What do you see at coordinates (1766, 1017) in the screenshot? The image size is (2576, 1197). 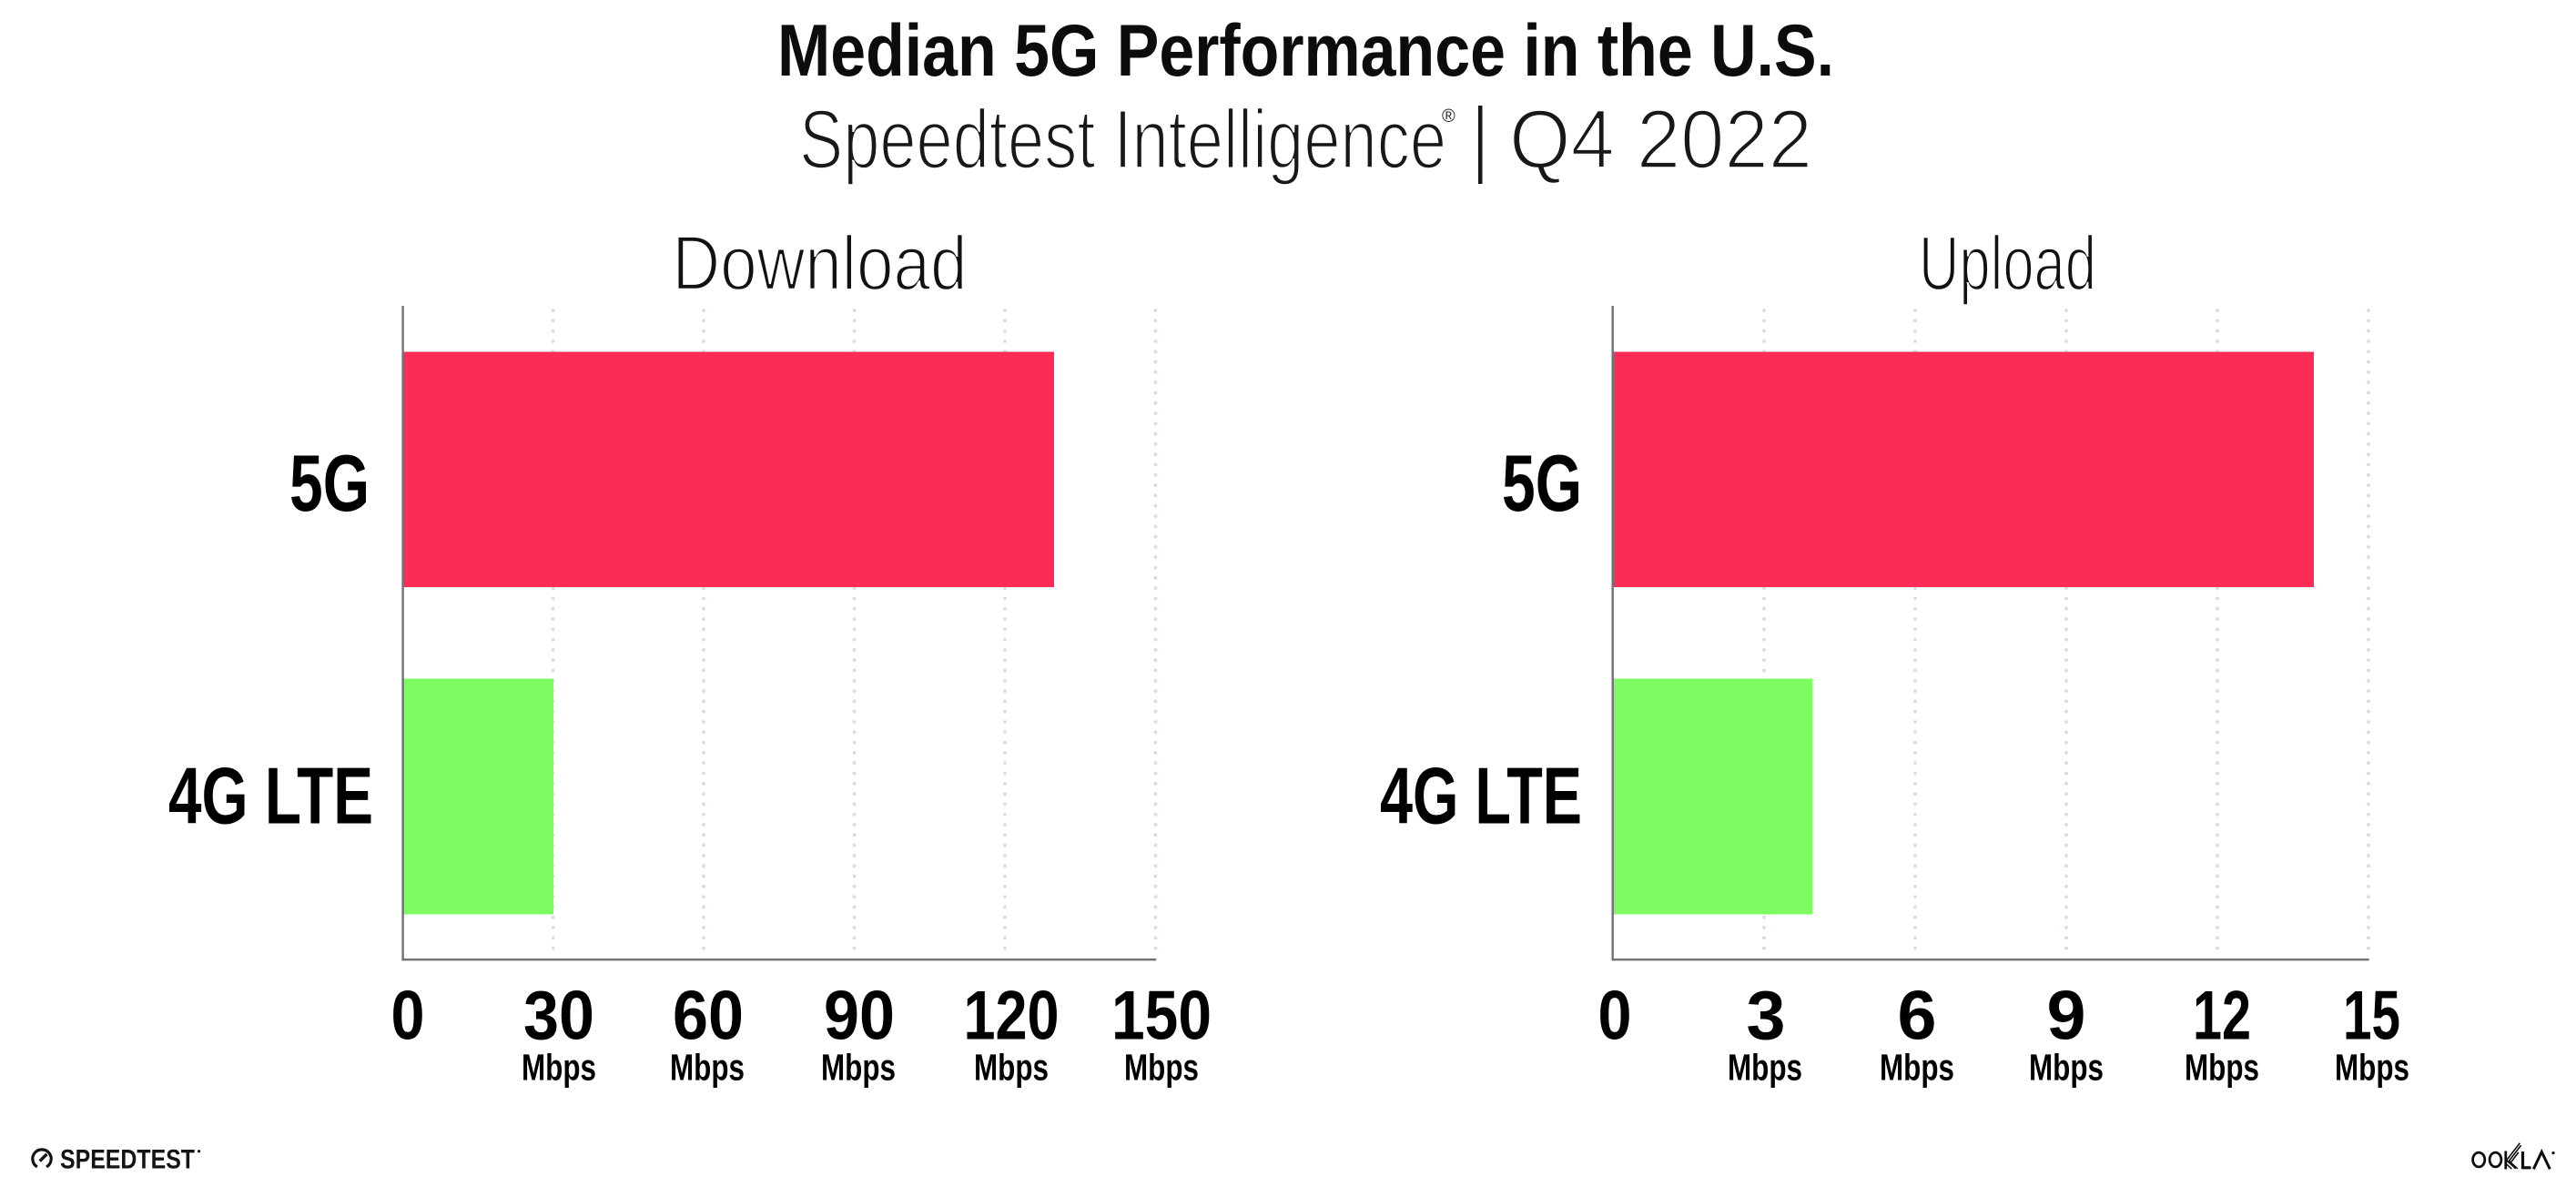 I see `svg-text: 3` at bounding box center [1766, 1017].